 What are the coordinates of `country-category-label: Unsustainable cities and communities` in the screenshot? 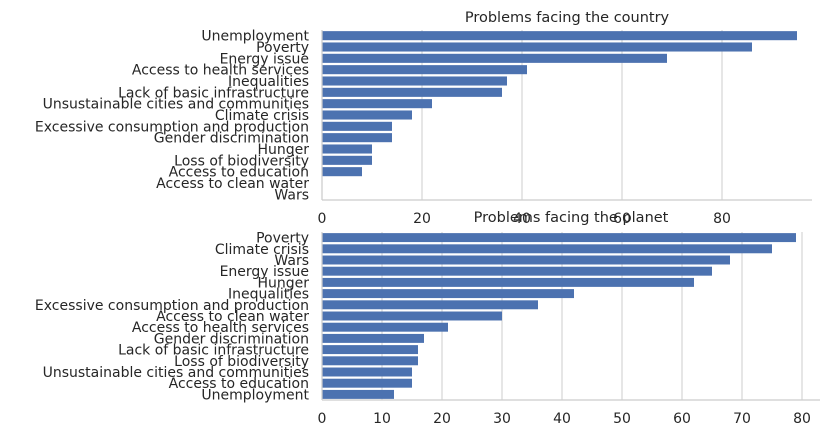 It's located at (176, 105).